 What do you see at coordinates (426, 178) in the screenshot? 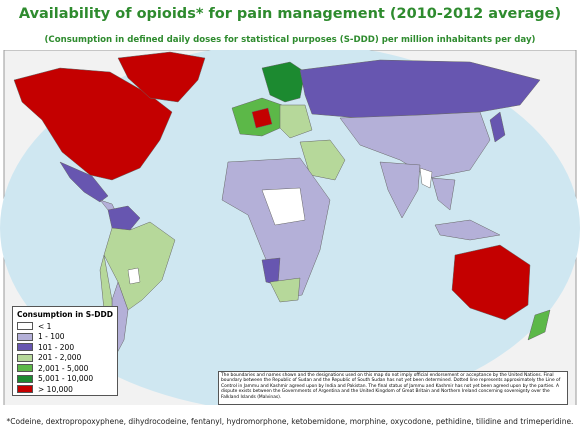
I see `myanmar` at bounding box center [426, 178].